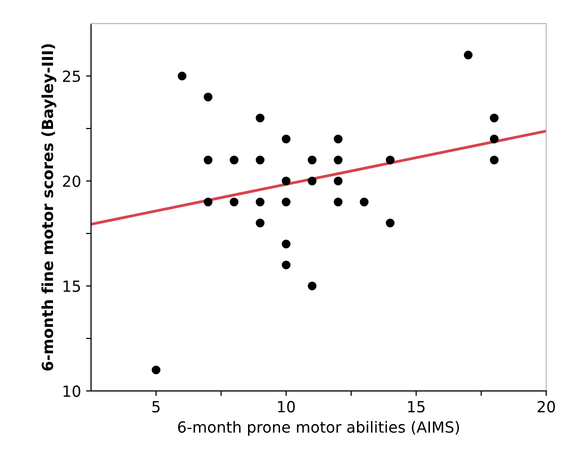  What do you see at coordinates (72, 391) in the screenshot?
I see `y-tick-label: 10` at bounding box center [72, 391].